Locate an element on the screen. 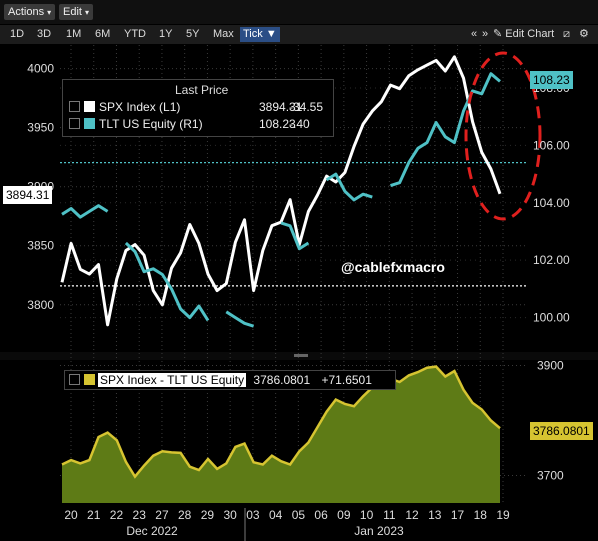 This screenshot has height=541, width=598. series-name: TLT US Equity (R1) is located at coordinates (151, 124).